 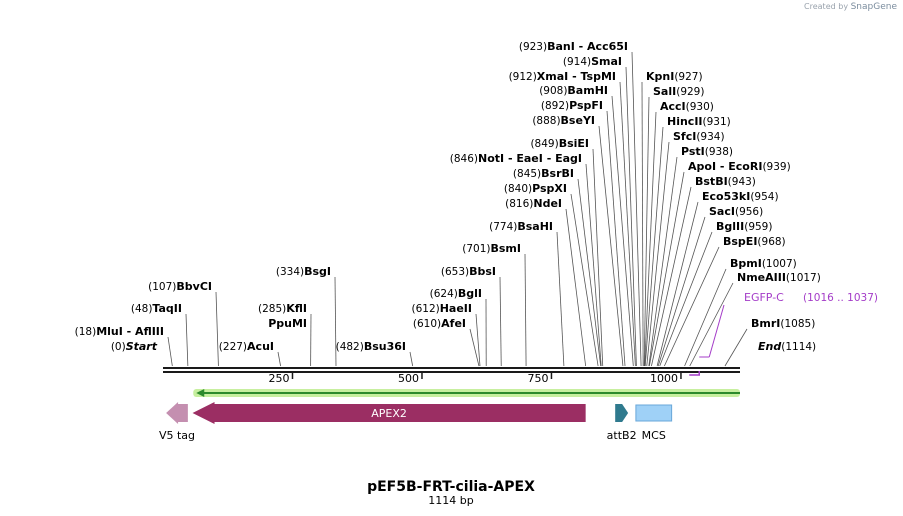 What do you see at coordinates (722, 211) in the screenshot?
I see `site-name: SacI` at bounding box center [722, 211].